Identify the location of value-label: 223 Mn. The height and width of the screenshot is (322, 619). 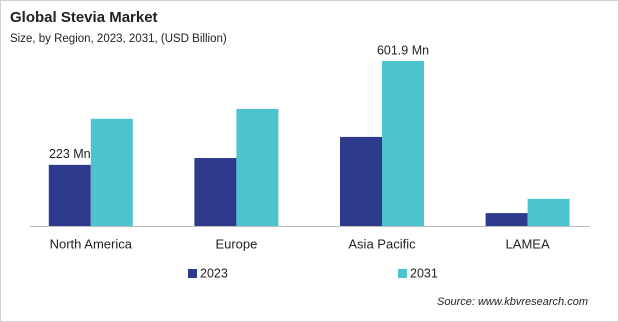
(70, 154).